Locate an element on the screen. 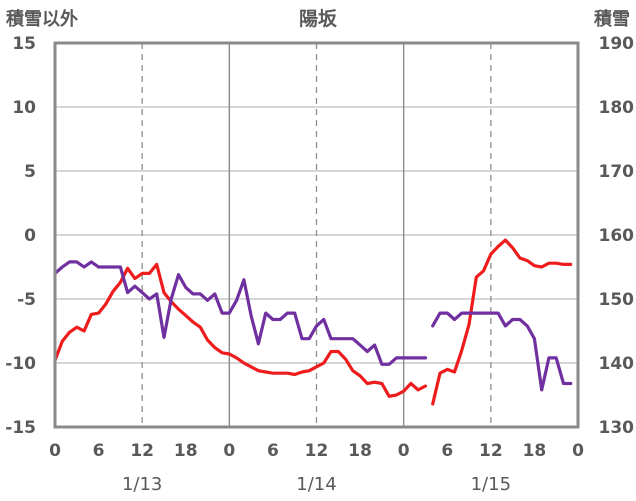 This screenshot has height=501, width=636. day-label: 1/14 is located at coordinates (316, 484).